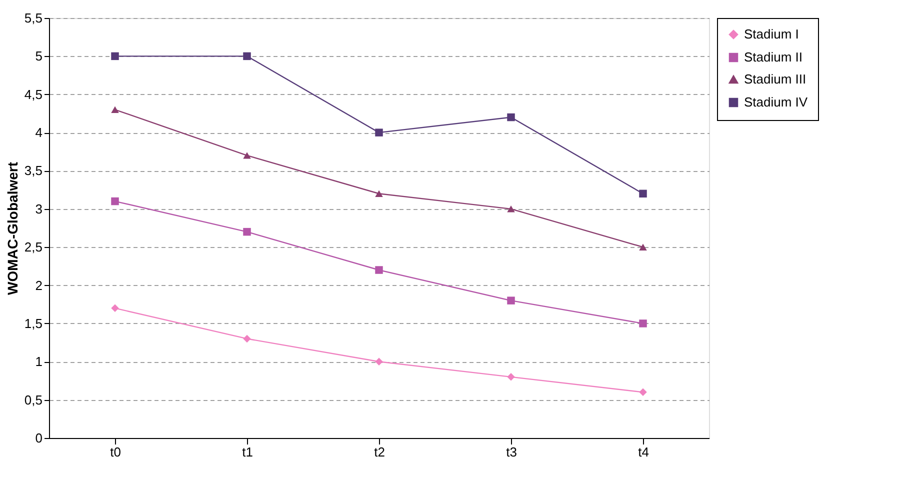 The width and height of the screenshot is (923, 485). What do you see at coordinates (775, 79) in the screenshot?
I see `legend-label: Stadium III` at bounding box center [775, 79].